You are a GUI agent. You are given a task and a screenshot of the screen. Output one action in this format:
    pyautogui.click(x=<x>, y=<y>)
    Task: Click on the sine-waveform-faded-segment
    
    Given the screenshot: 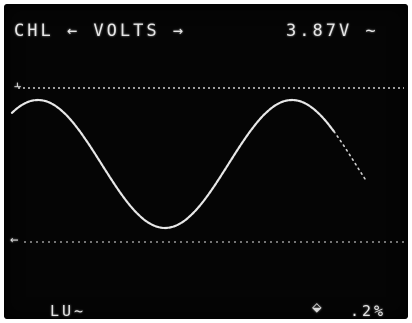 What is the action you would take?
    pyautogui.click(x=350, y=156)
    